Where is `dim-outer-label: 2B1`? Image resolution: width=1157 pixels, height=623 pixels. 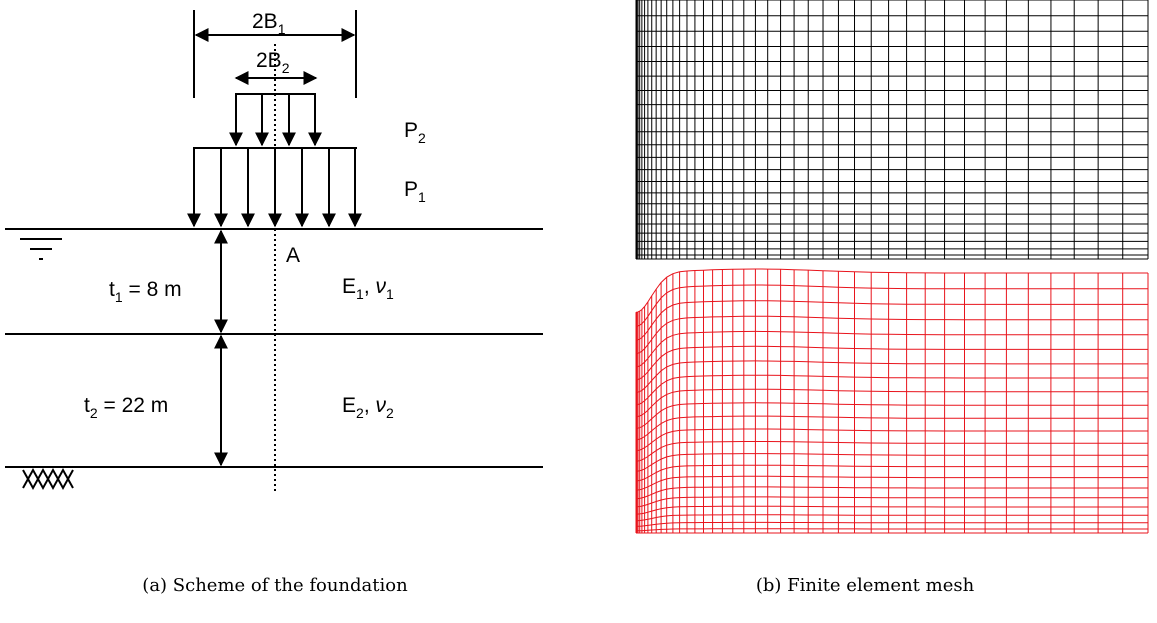 dim-outer-label: 2B1 is located at coordinates (269, 23).